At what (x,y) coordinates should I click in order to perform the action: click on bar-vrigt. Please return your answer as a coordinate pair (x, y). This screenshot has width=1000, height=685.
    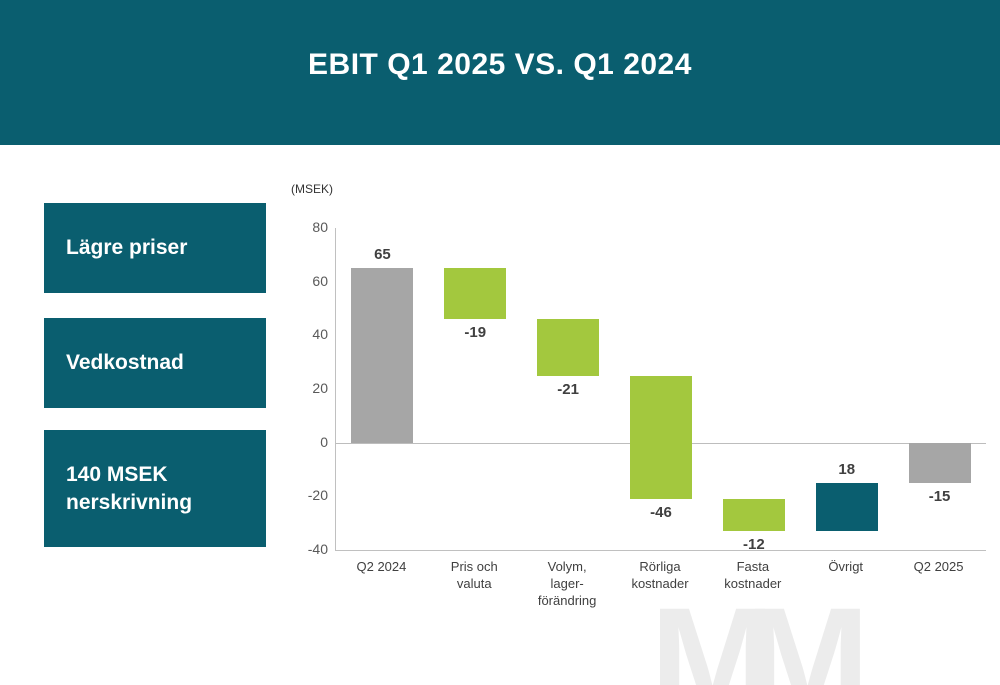
    Looking at the image, I should click on (846, 507).